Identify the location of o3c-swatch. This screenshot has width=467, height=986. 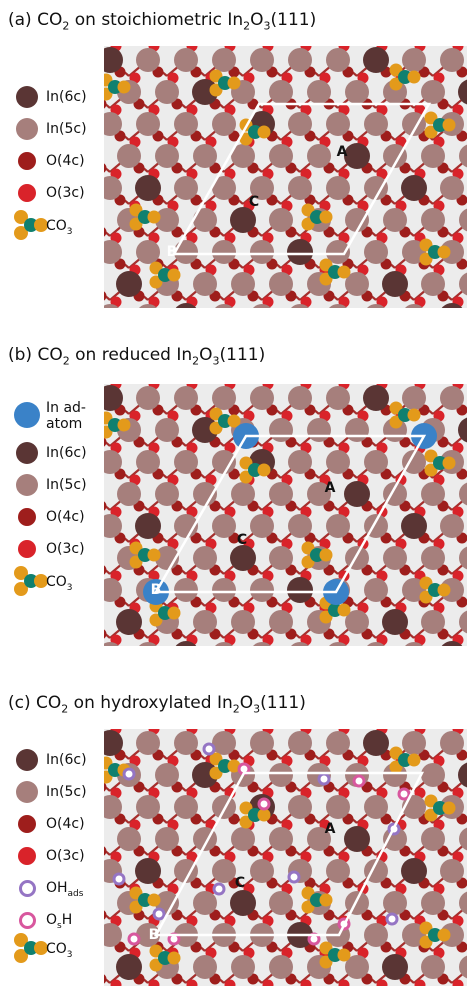
(27, 193).